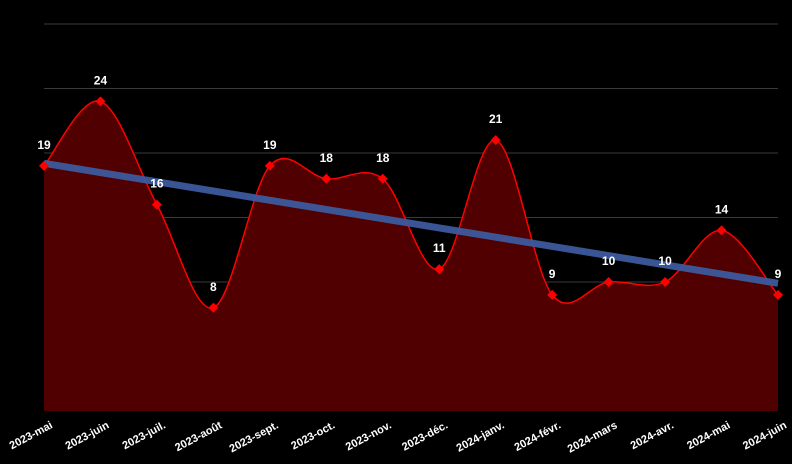 The height and width of the screenshot is (464, 792). What do you see at coordinates (722, 209) in the screenshot?
I see `data-label: 14` at bounding box center [722, 209].